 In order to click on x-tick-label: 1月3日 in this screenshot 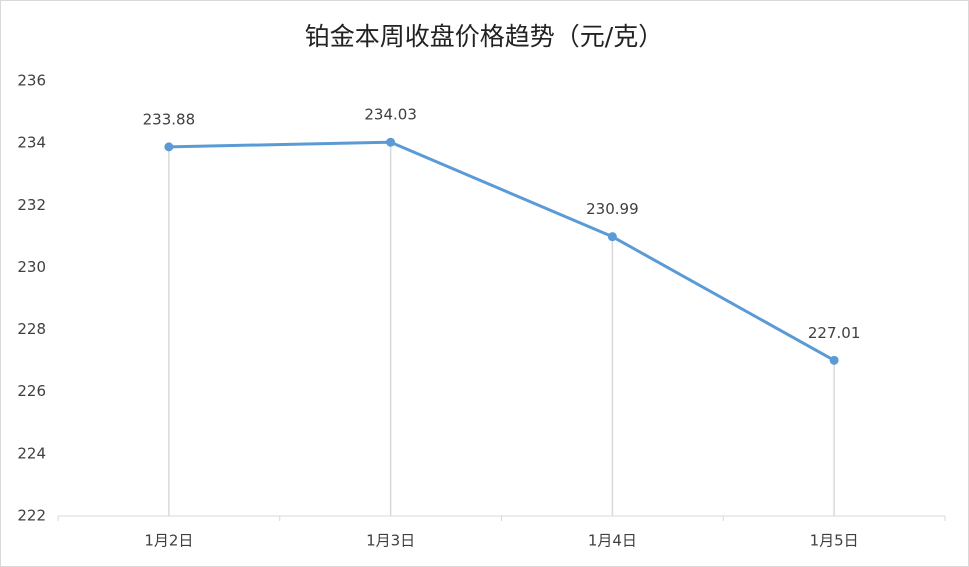, I will do `click(390, 541)`.